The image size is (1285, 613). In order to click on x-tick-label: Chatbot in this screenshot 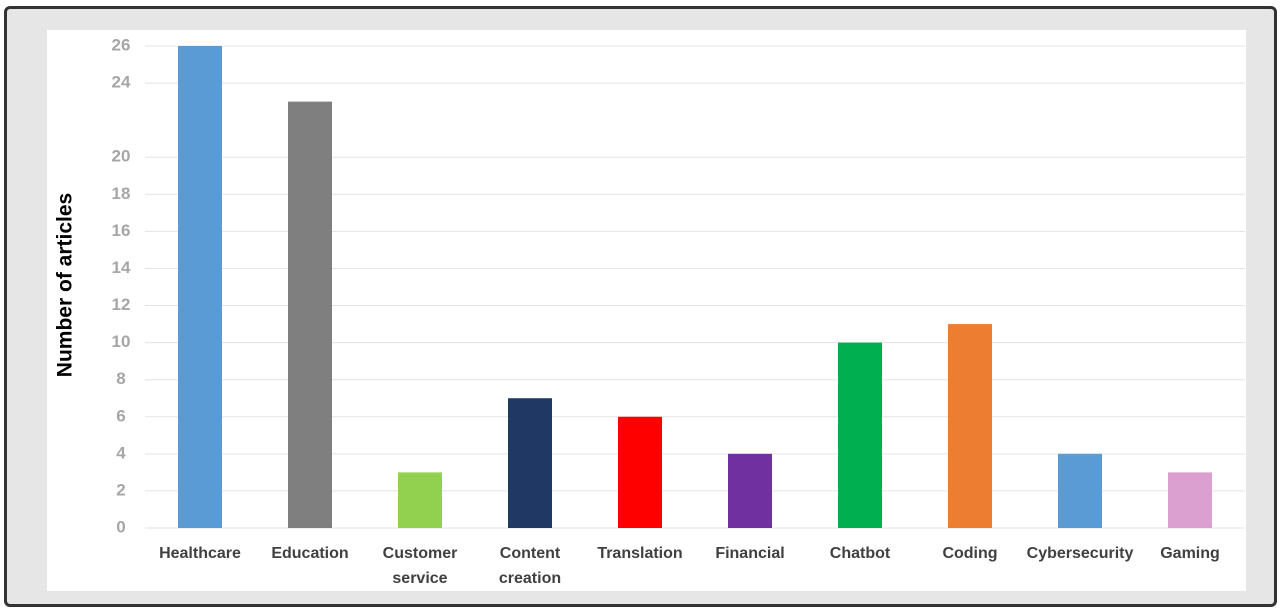, I will do `click(860, 553)`.